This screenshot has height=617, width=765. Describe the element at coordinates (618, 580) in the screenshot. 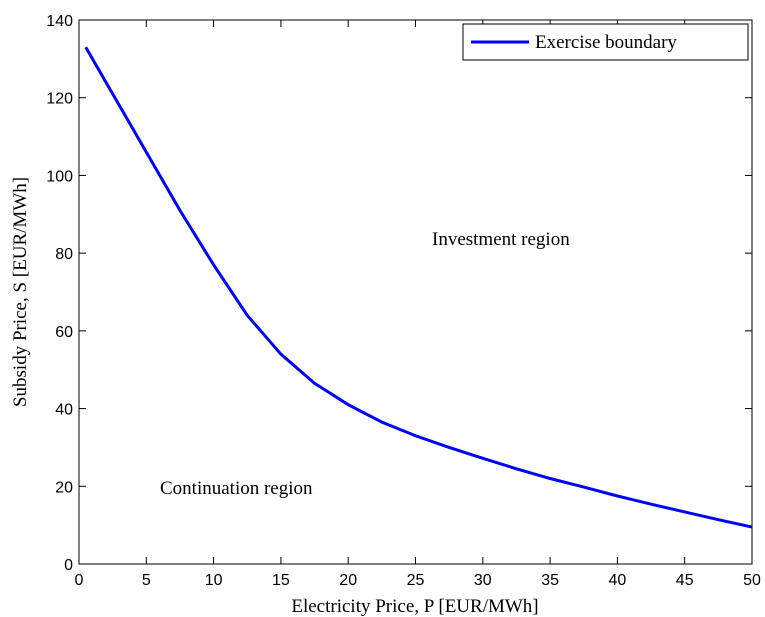

I see `x-tick-label: 40` at that location.